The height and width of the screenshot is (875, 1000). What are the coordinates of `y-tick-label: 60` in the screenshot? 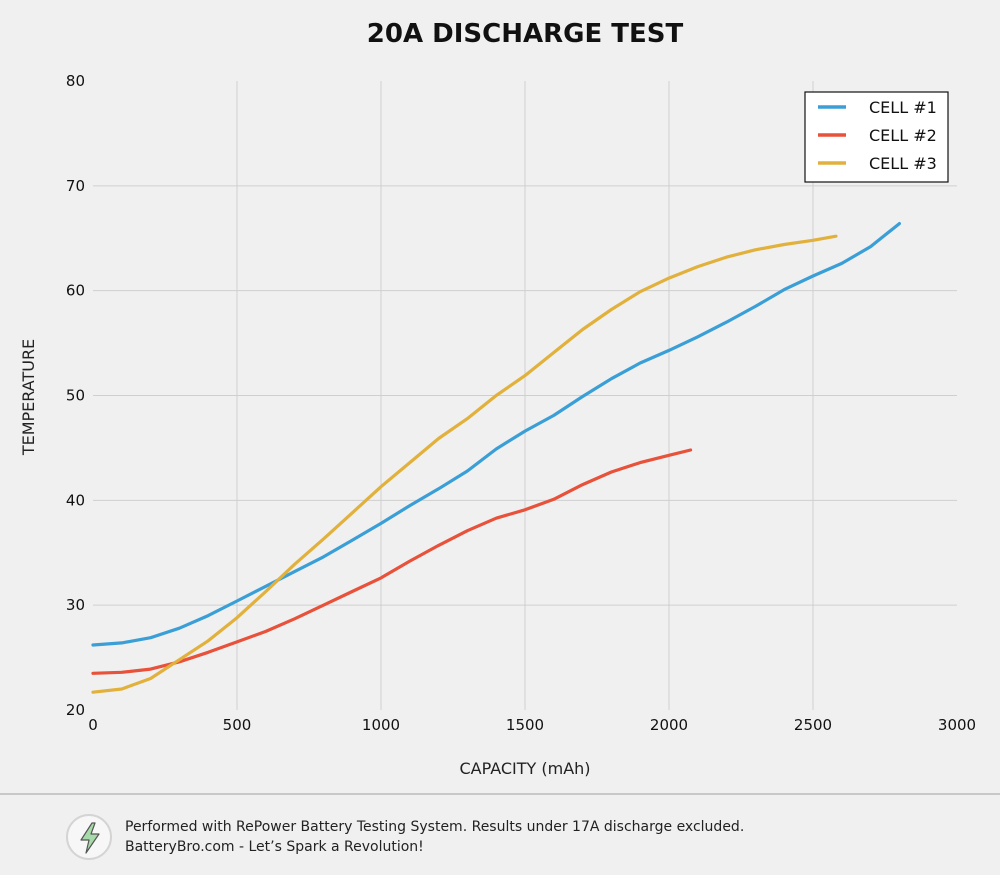 It's located at (75, 291).